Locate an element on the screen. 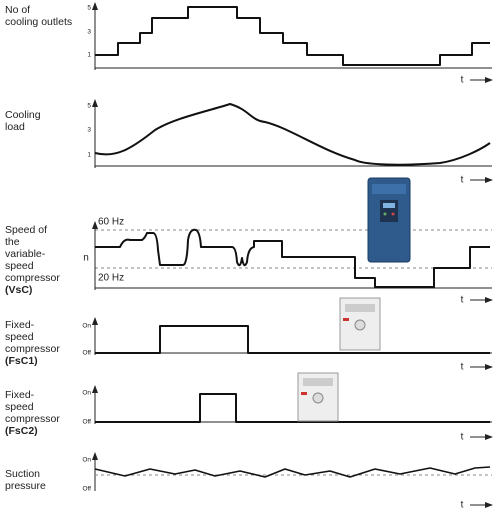 Image resolution: width=500 pixels, height=513 pixels. panel-label: Cooling is located at coordinates (23, 115).